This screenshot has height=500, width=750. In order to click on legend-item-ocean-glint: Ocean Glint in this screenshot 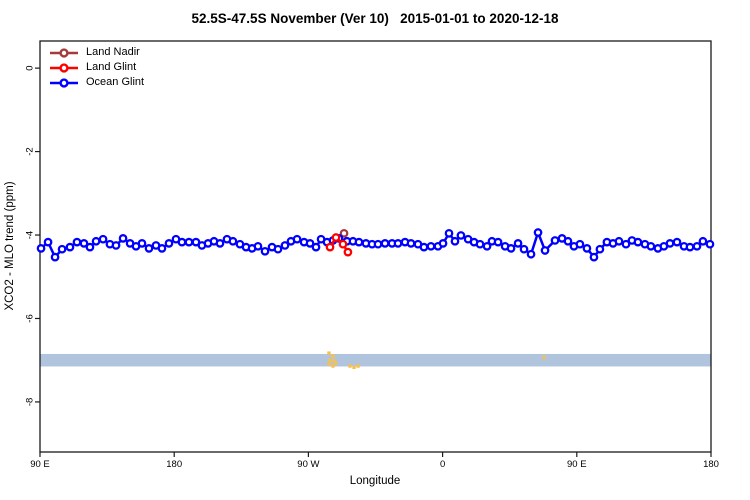, I will do `click(96, 82)`.